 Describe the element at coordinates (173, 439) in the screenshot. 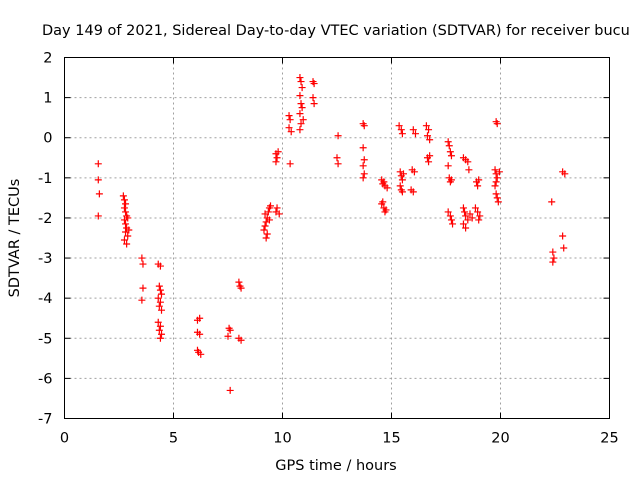

I see `x-tick-label: 5` at that location.